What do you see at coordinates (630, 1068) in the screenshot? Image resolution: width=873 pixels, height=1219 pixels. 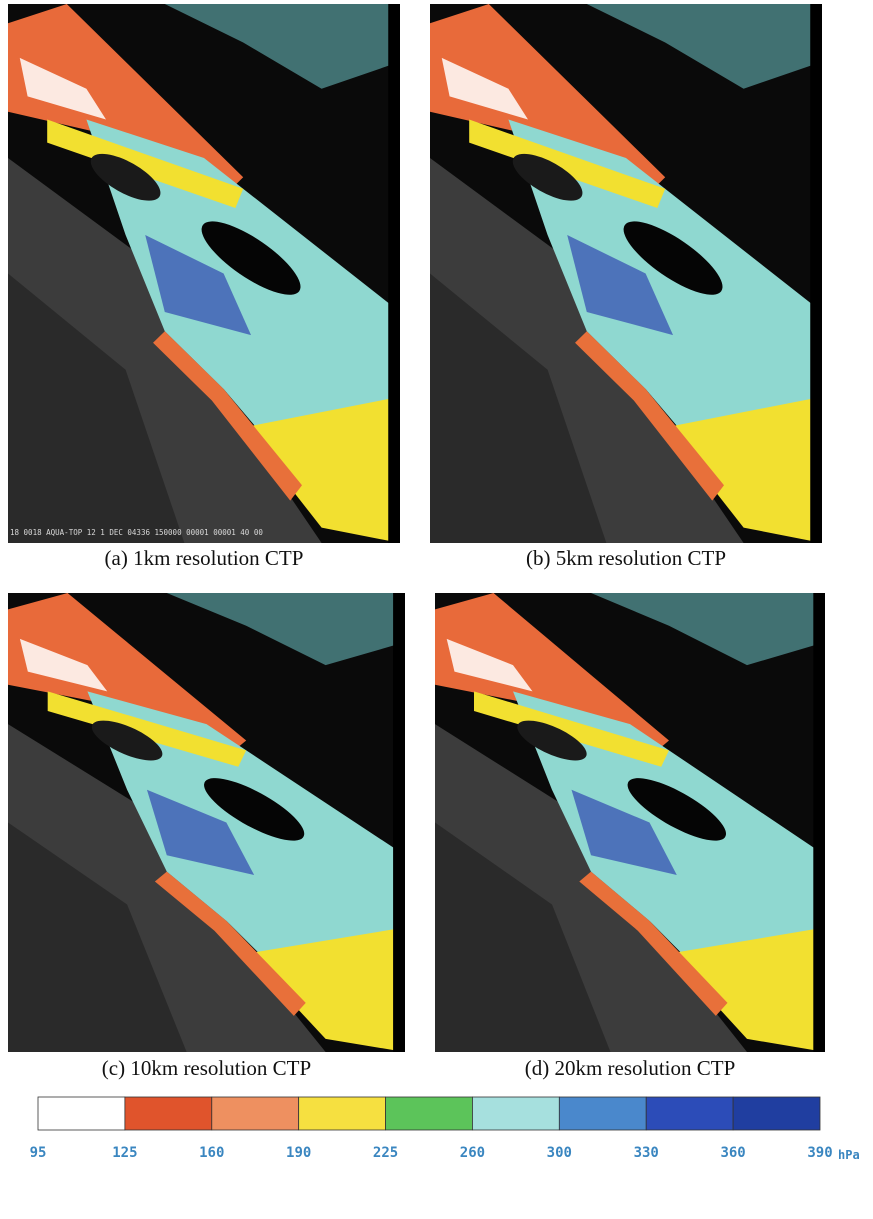 I see `panel-caption: (d) 20km resolution CTP` at bounding box center [630, 1068].